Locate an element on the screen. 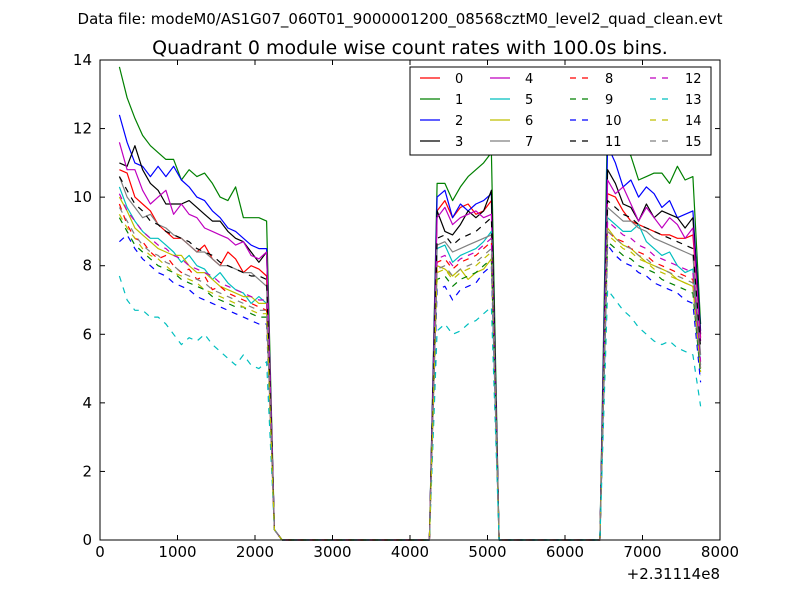  legend-label-12: 12 is located at coordinates (693, 79).